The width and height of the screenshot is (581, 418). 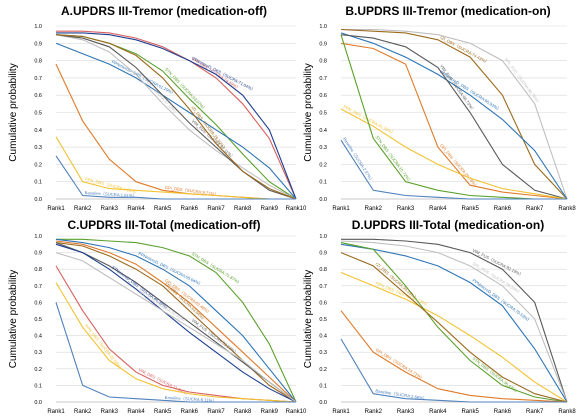 I want to click on chart-title: A.UPDRS III-Tremor (medication-off), so click(x=164, y=11).